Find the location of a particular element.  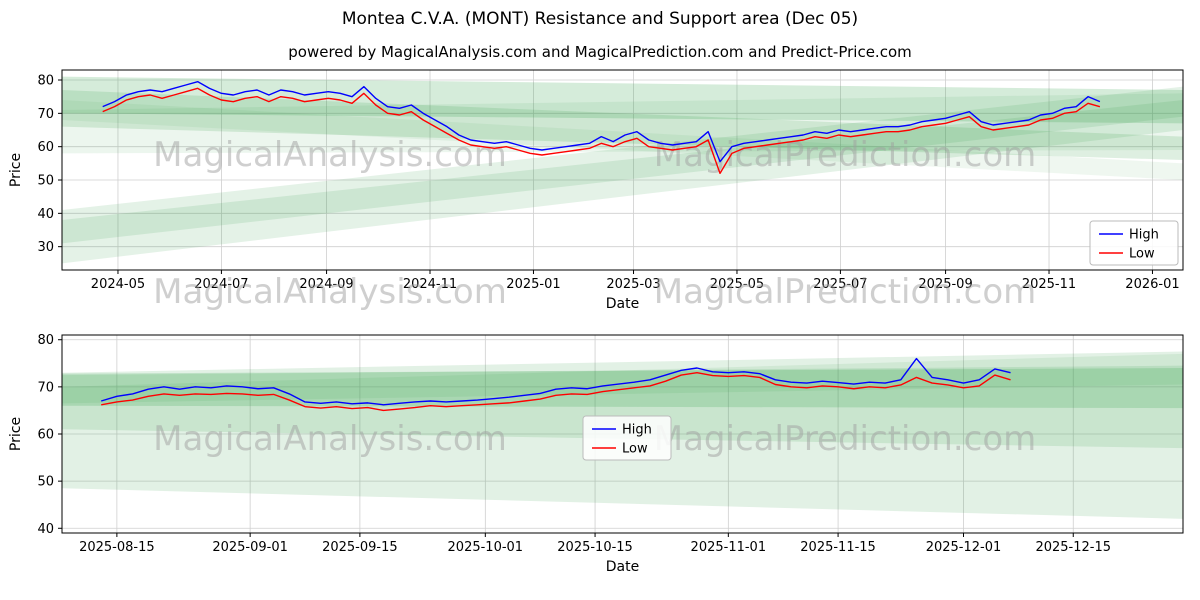

x-tick-label: 2024-05 is located at coordinates (118, 284).